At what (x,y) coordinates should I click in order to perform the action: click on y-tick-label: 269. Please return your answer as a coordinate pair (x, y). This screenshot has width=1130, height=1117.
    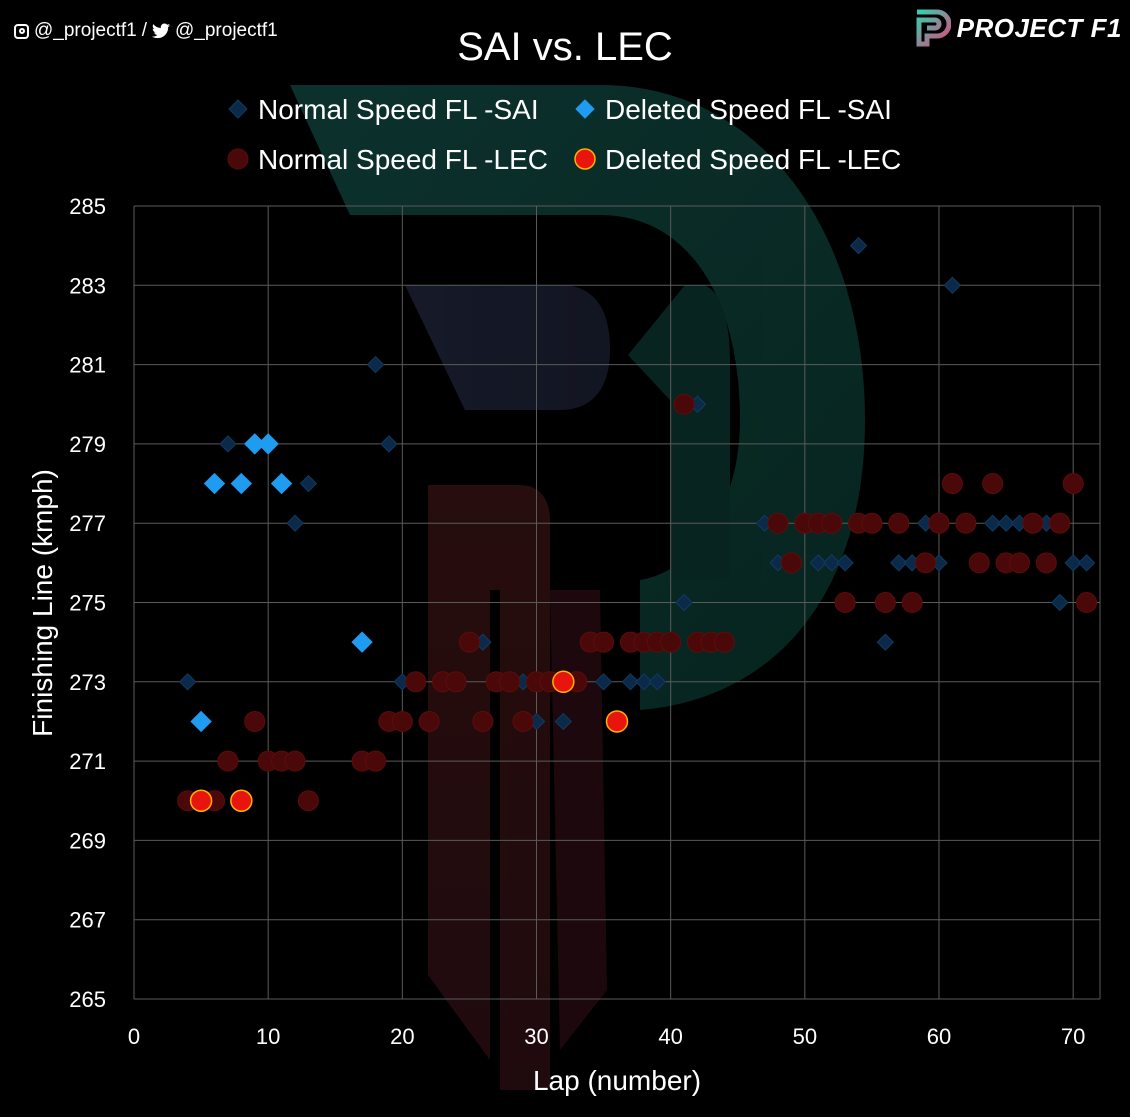
    Looking at the image, I should click on (87, 840).